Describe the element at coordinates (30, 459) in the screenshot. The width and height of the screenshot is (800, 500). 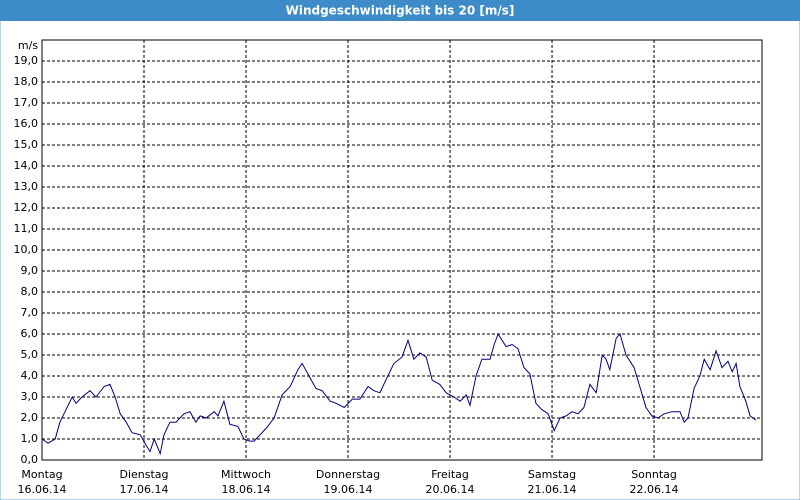
I see `y-tick-label: 0,0` at that location.